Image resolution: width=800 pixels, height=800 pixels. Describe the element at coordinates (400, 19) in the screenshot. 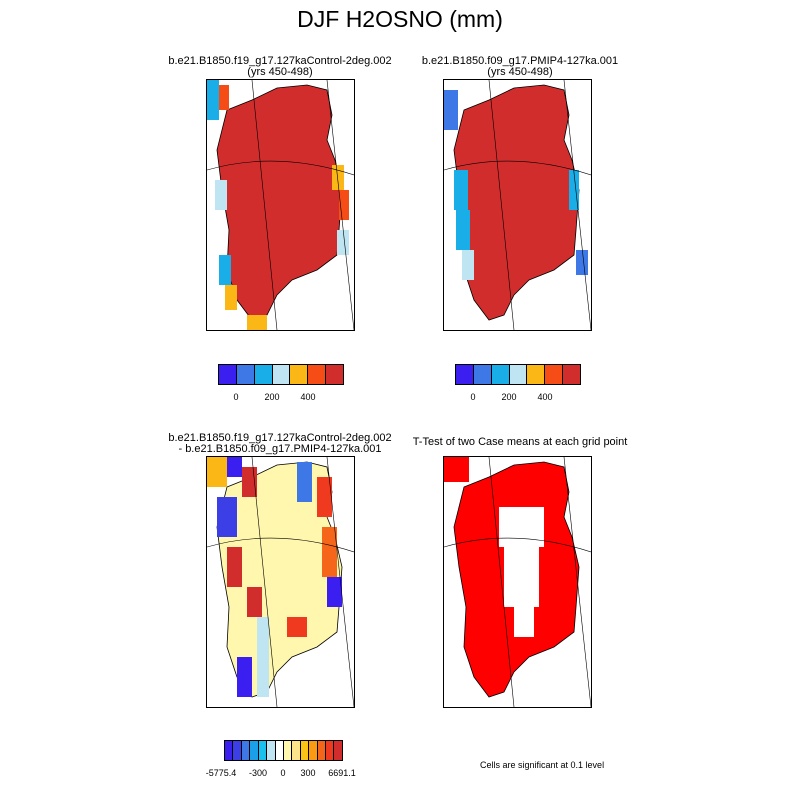

I see `figure-title: DJF H2OSNO (mm)` at that location.